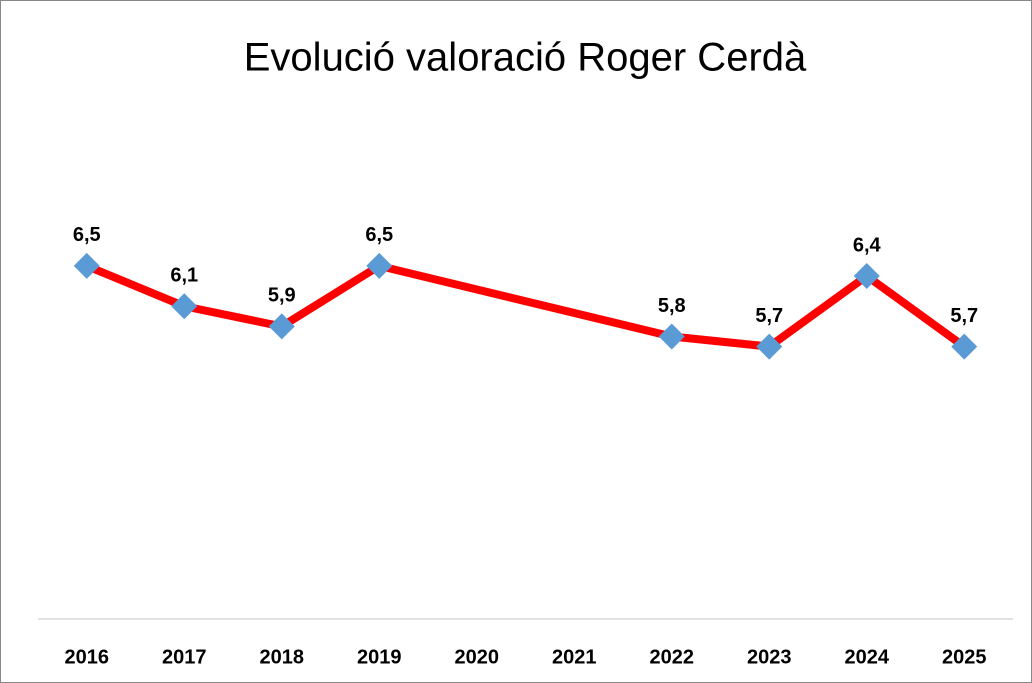 The height and width of the screenshot is (683, 1032). What do you see at coordinates (282, 657) in the screenshot?
I see `x-tick-label: 2018` at bounding box center [282, 657].